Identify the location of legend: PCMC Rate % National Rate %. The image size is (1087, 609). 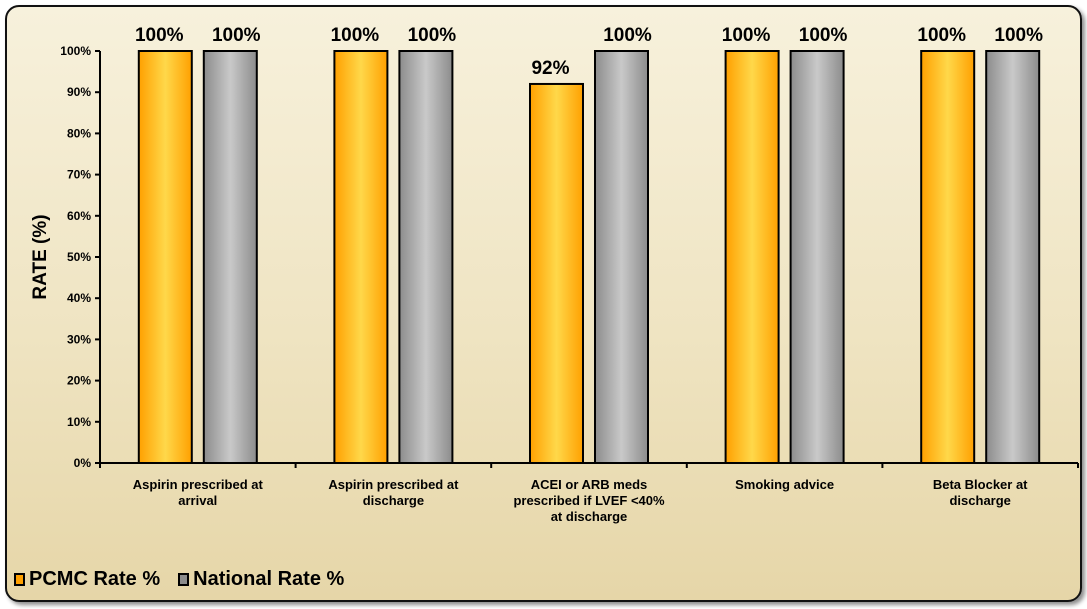
(179, 579).